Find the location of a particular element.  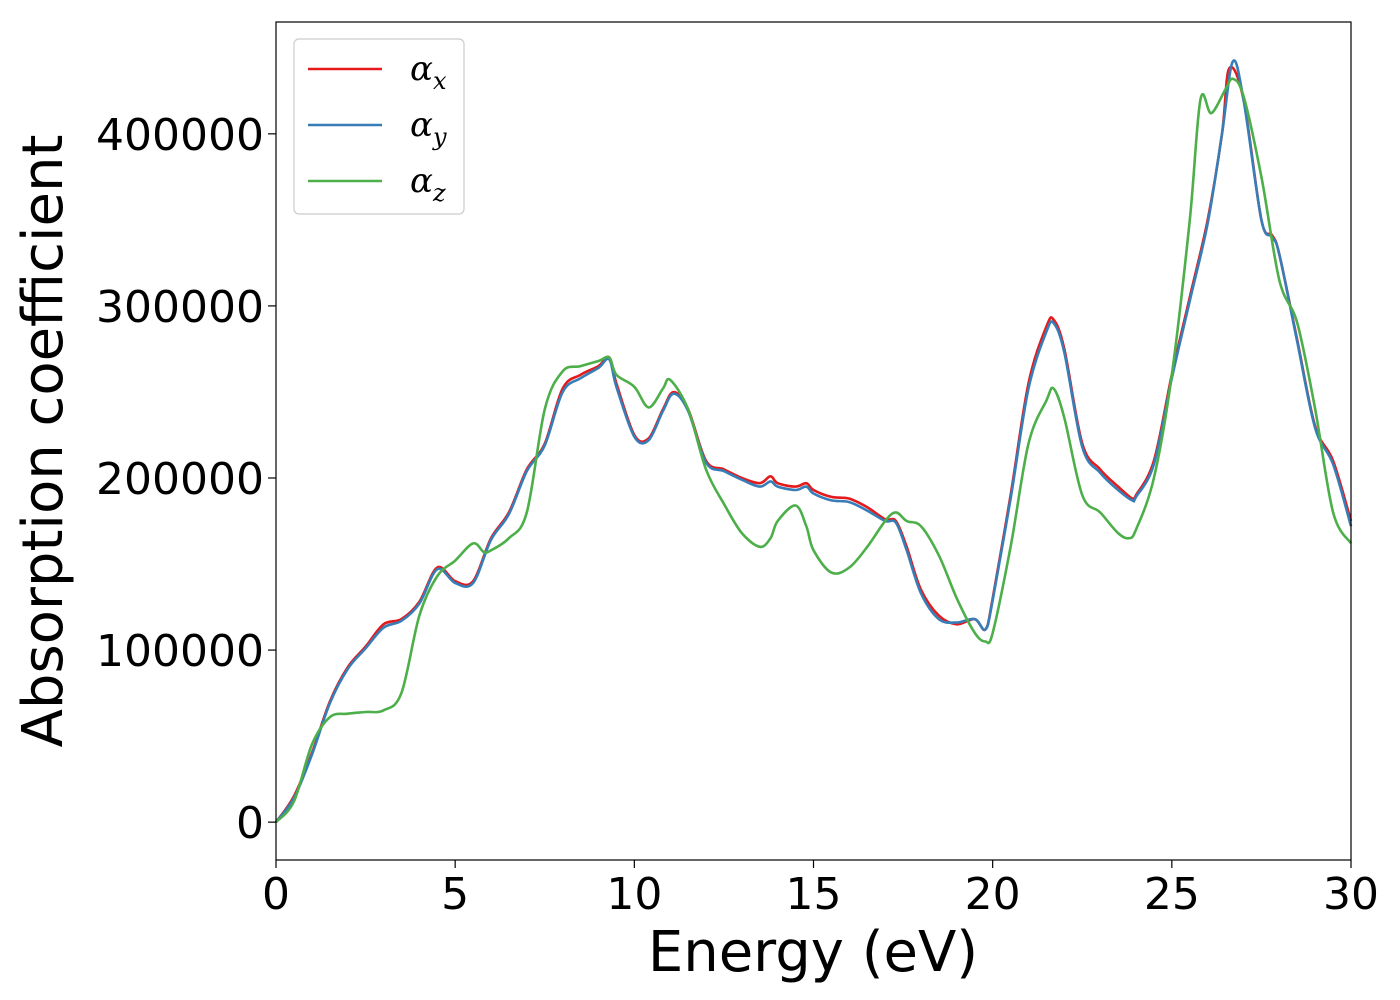

x-tick-label: 25 is located at coordinates (1172, 894).